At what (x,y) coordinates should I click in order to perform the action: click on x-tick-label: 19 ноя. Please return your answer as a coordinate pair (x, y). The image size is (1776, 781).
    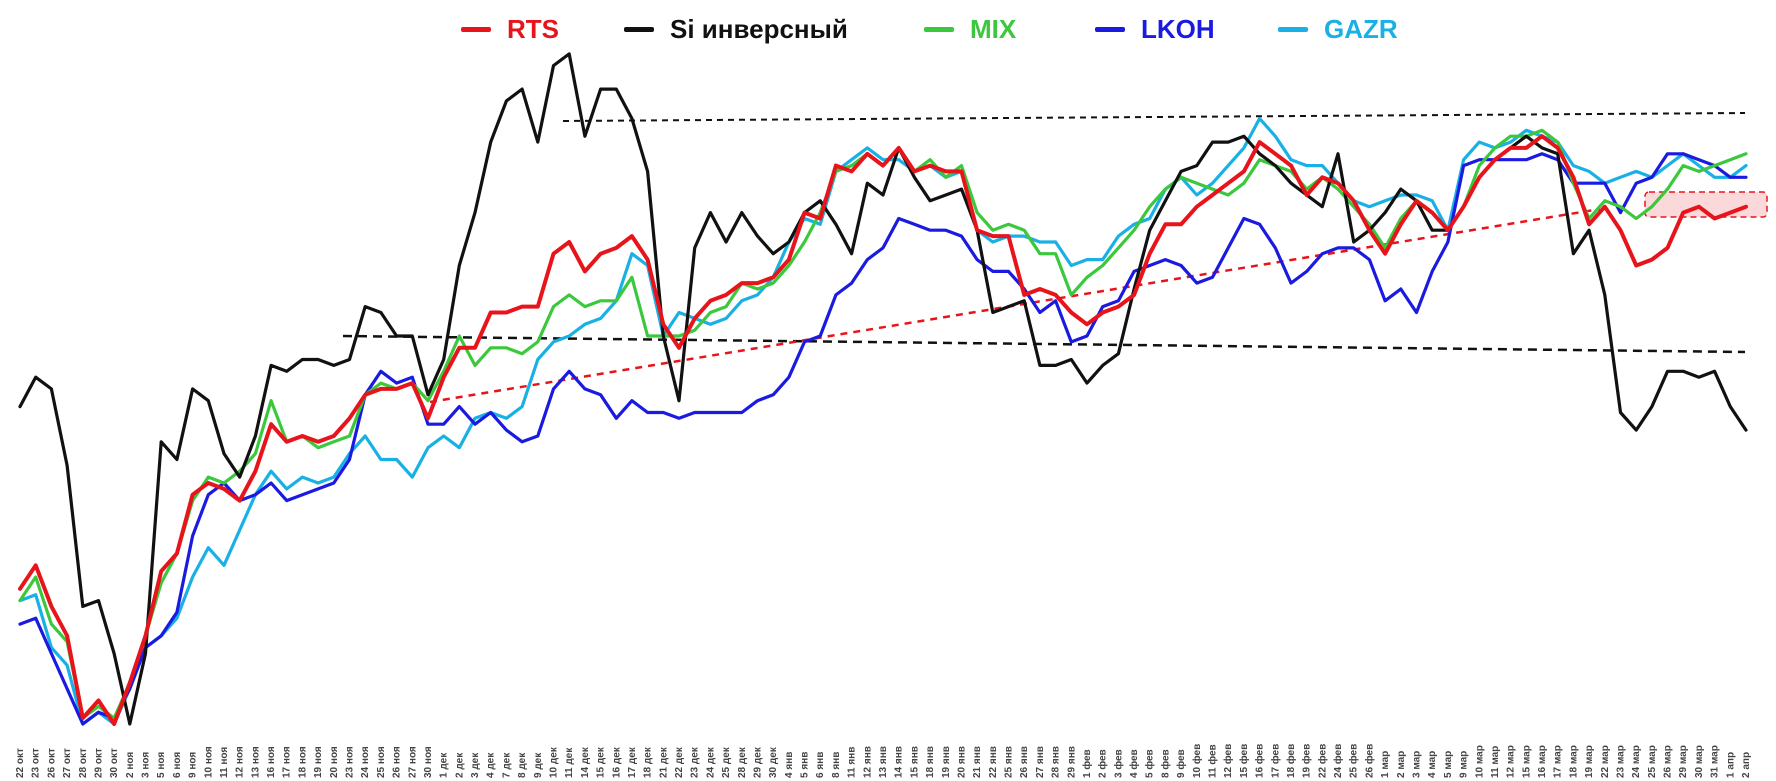
    Looking at the image, I should click on (318, 762).